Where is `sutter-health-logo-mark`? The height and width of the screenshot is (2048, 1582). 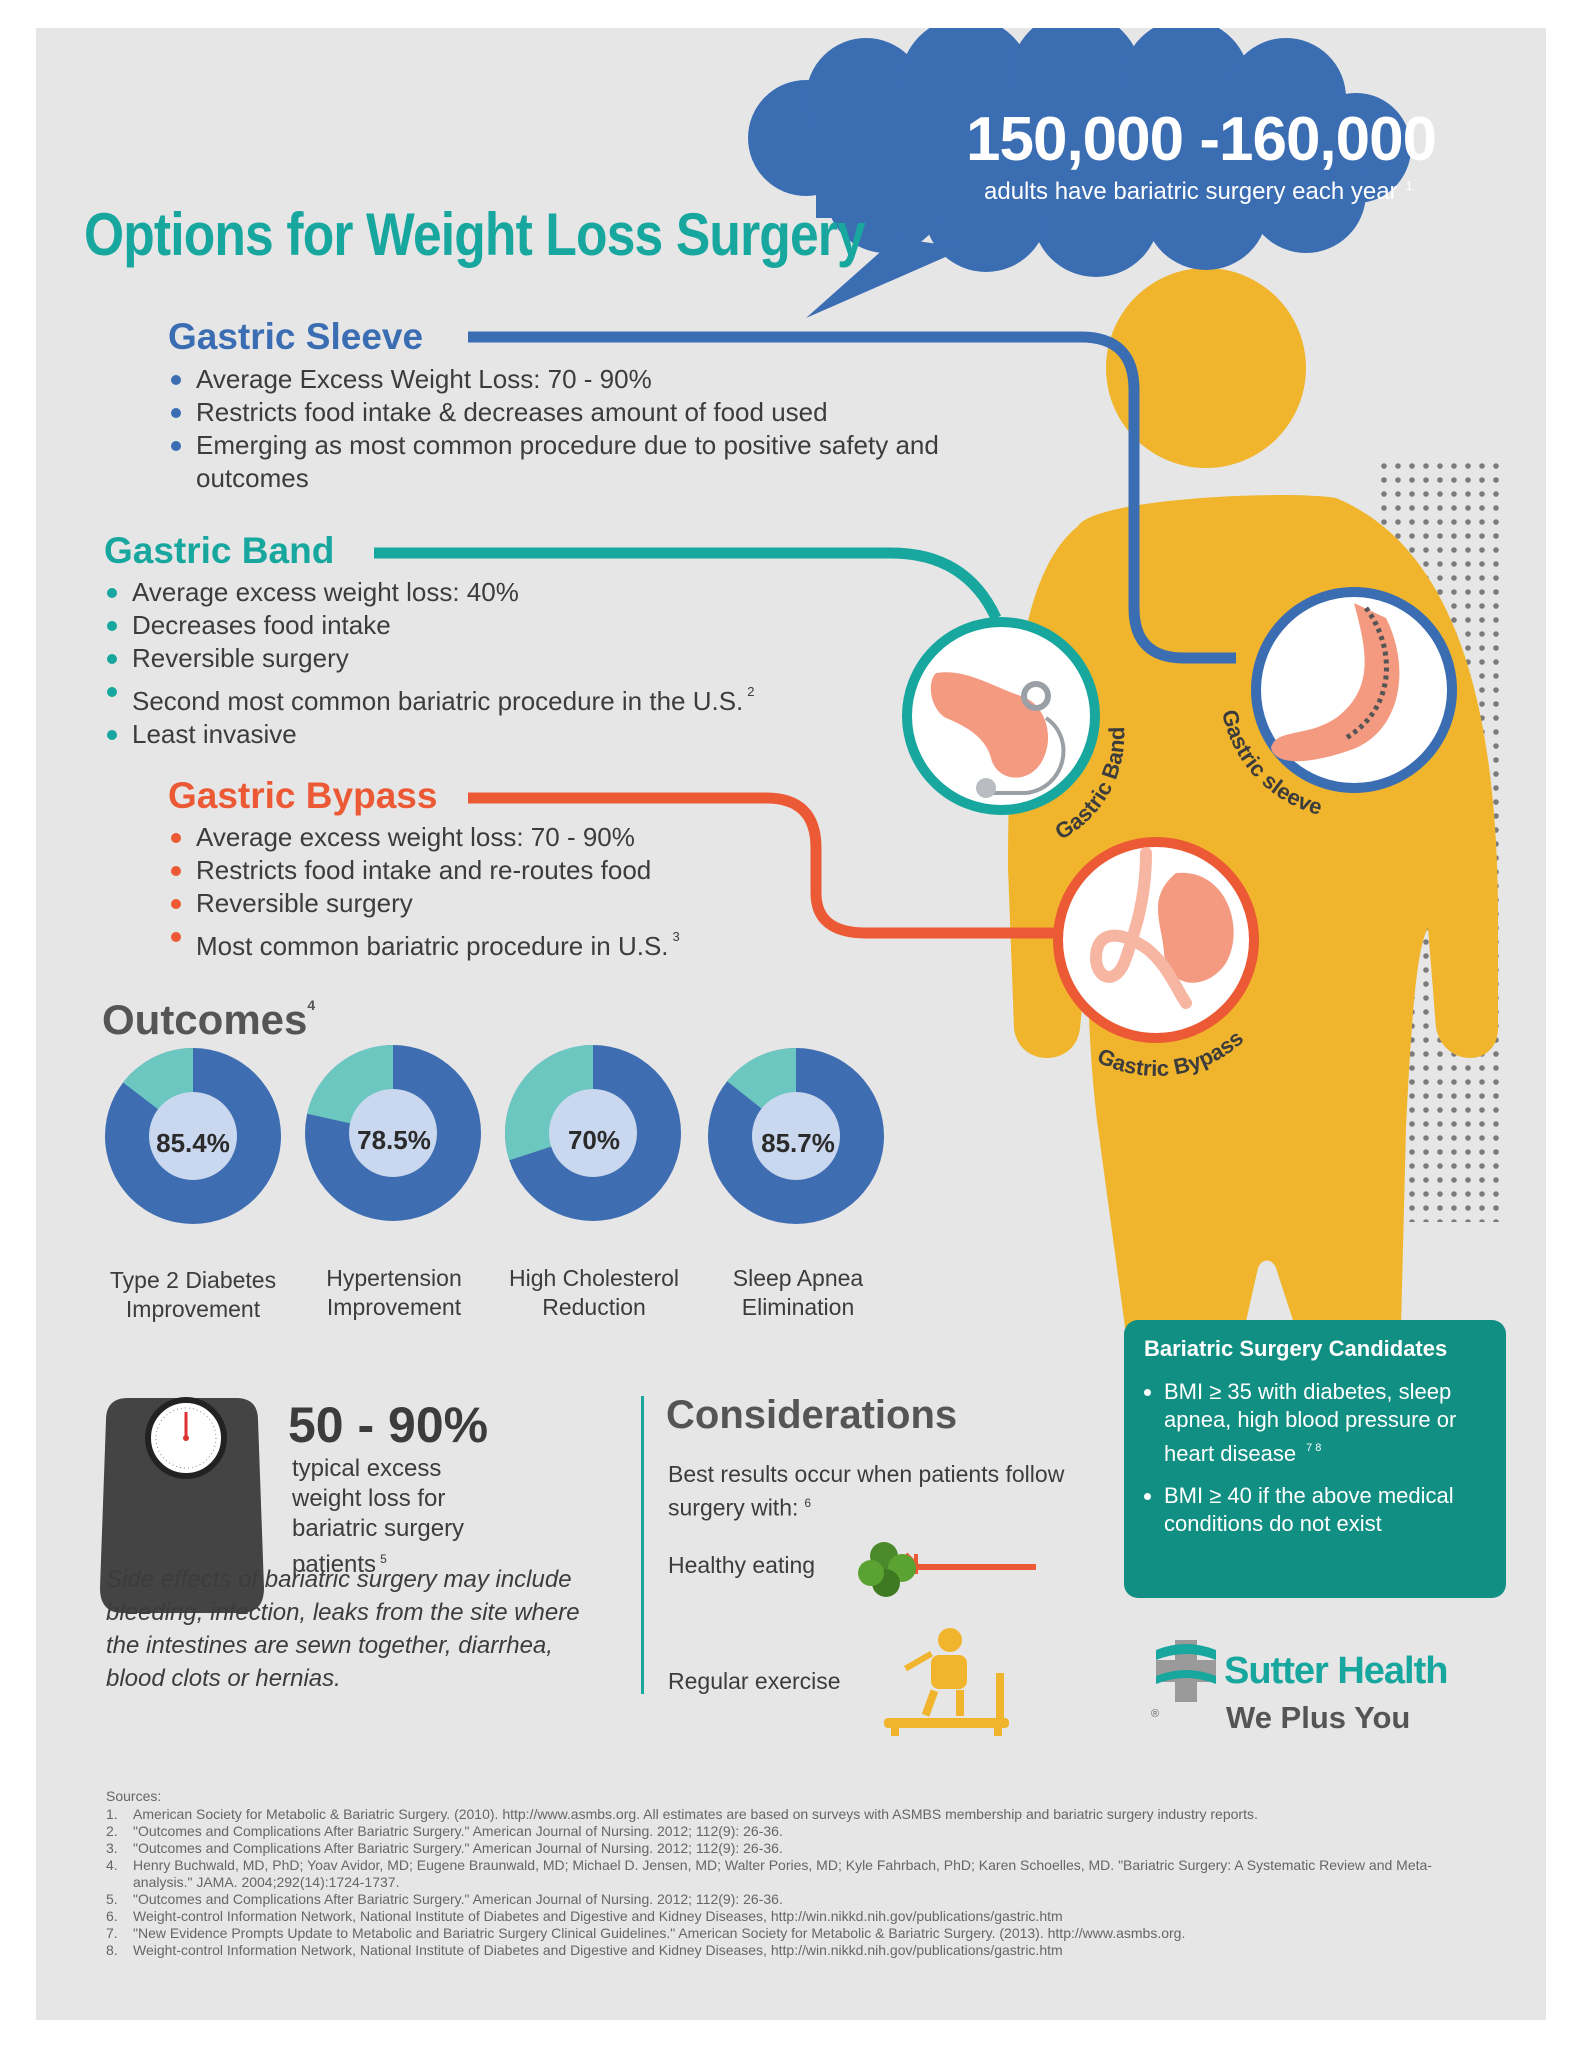 sutter-health-logo-mark is located at coordinates (1186, 1671).